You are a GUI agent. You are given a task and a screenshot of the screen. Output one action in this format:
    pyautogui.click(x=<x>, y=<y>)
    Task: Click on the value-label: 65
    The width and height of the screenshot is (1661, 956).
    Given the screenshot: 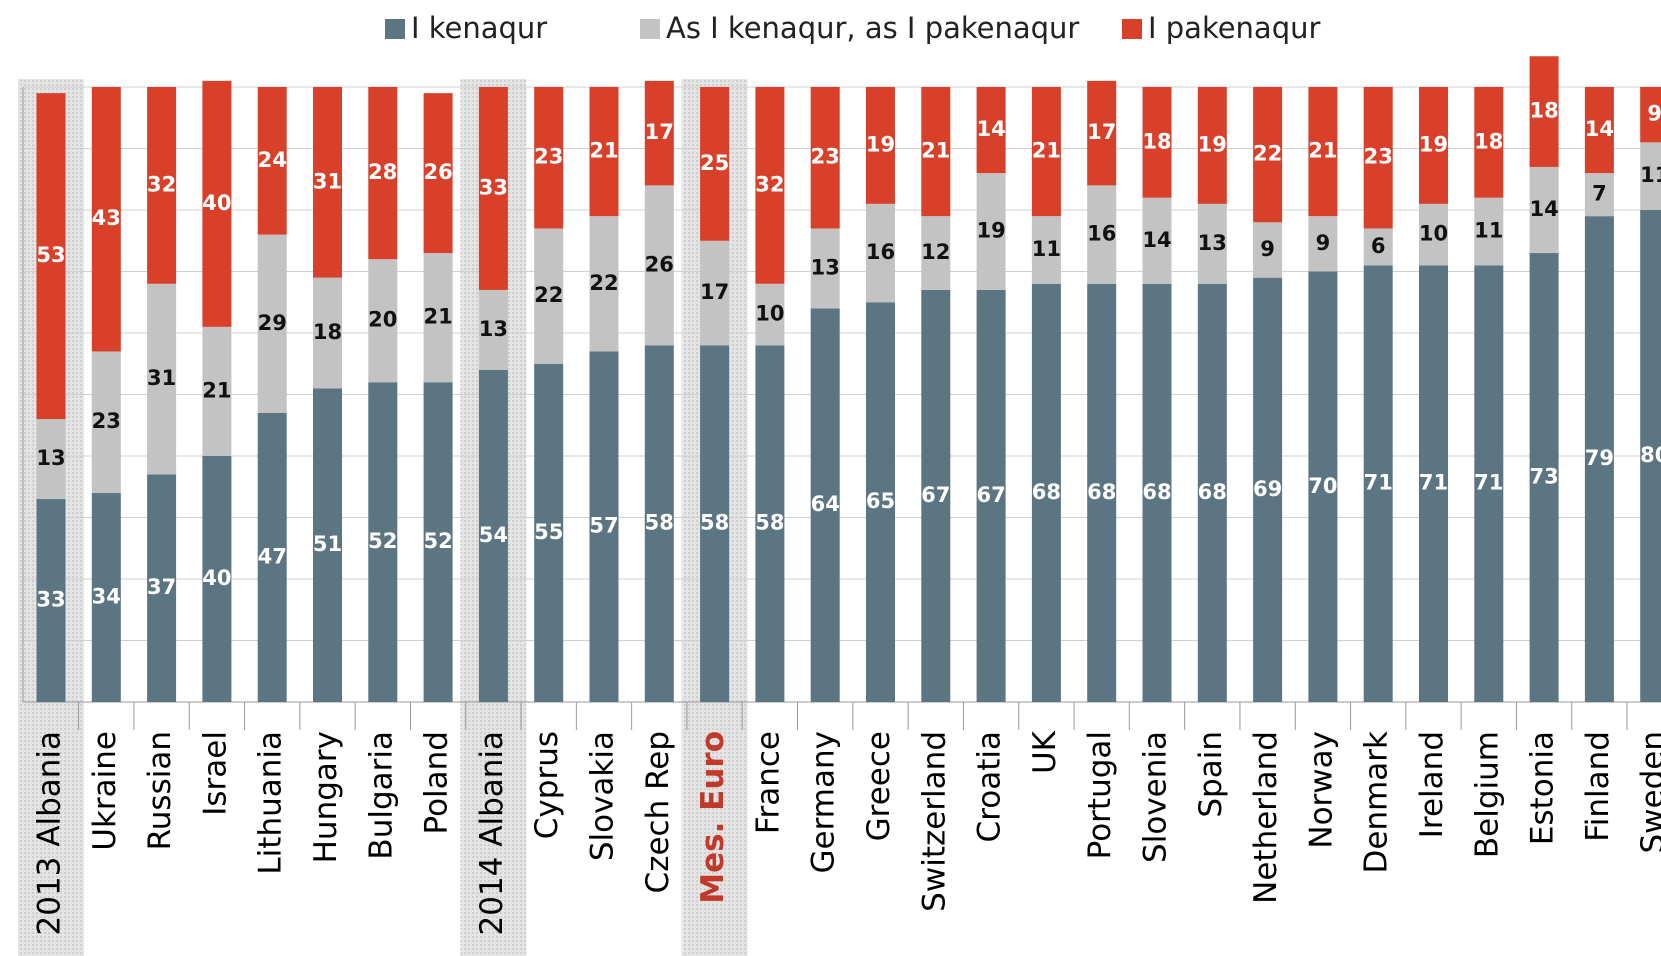 What is the action you would take?
    pyautogui.click(x=880, y=501)
    